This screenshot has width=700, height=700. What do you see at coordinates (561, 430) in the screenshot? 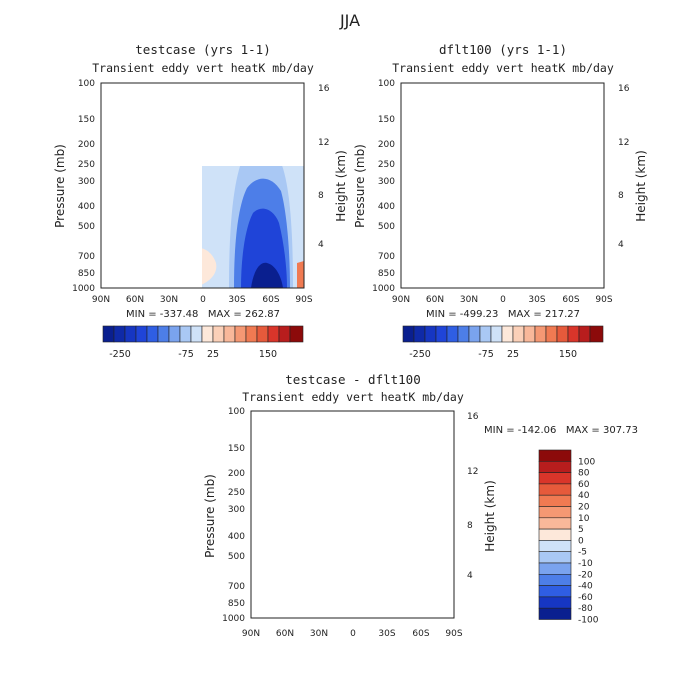
I see `panel-difference-stats: MIN = -142.06 MAX = 307.73` at bounding box center [561, 430].